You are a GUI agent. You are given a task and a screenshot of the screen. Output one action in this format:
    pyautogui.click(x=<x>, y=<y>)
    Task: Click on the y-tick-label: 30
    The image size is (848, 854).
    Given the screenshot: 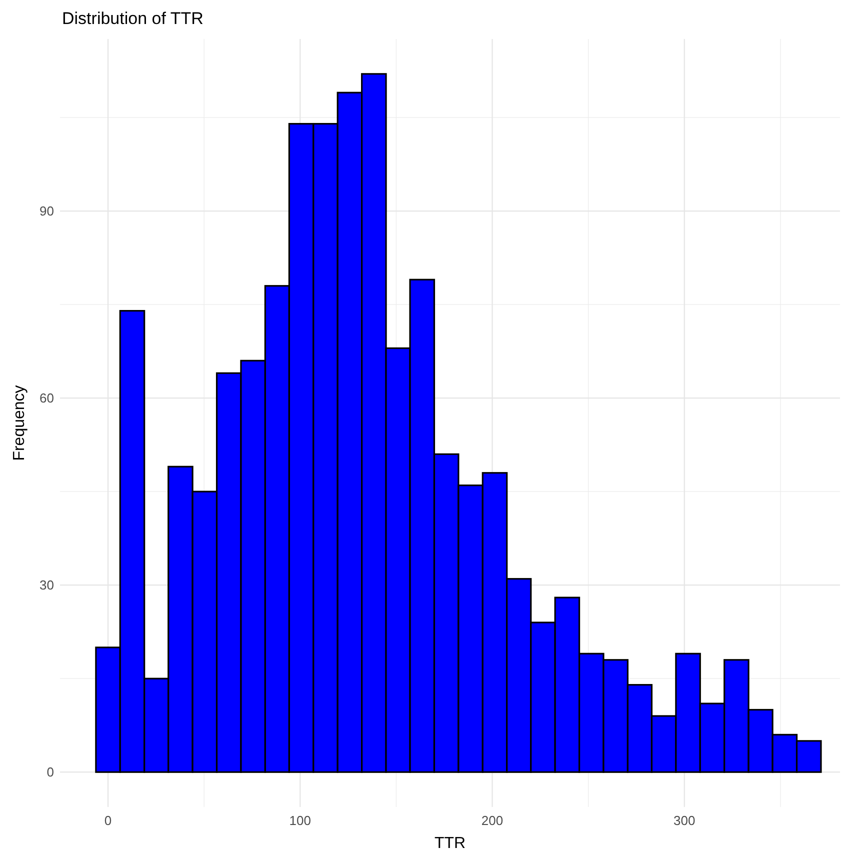 What is the action you would take?
    pyautogui.click(x=47, y=585)
    